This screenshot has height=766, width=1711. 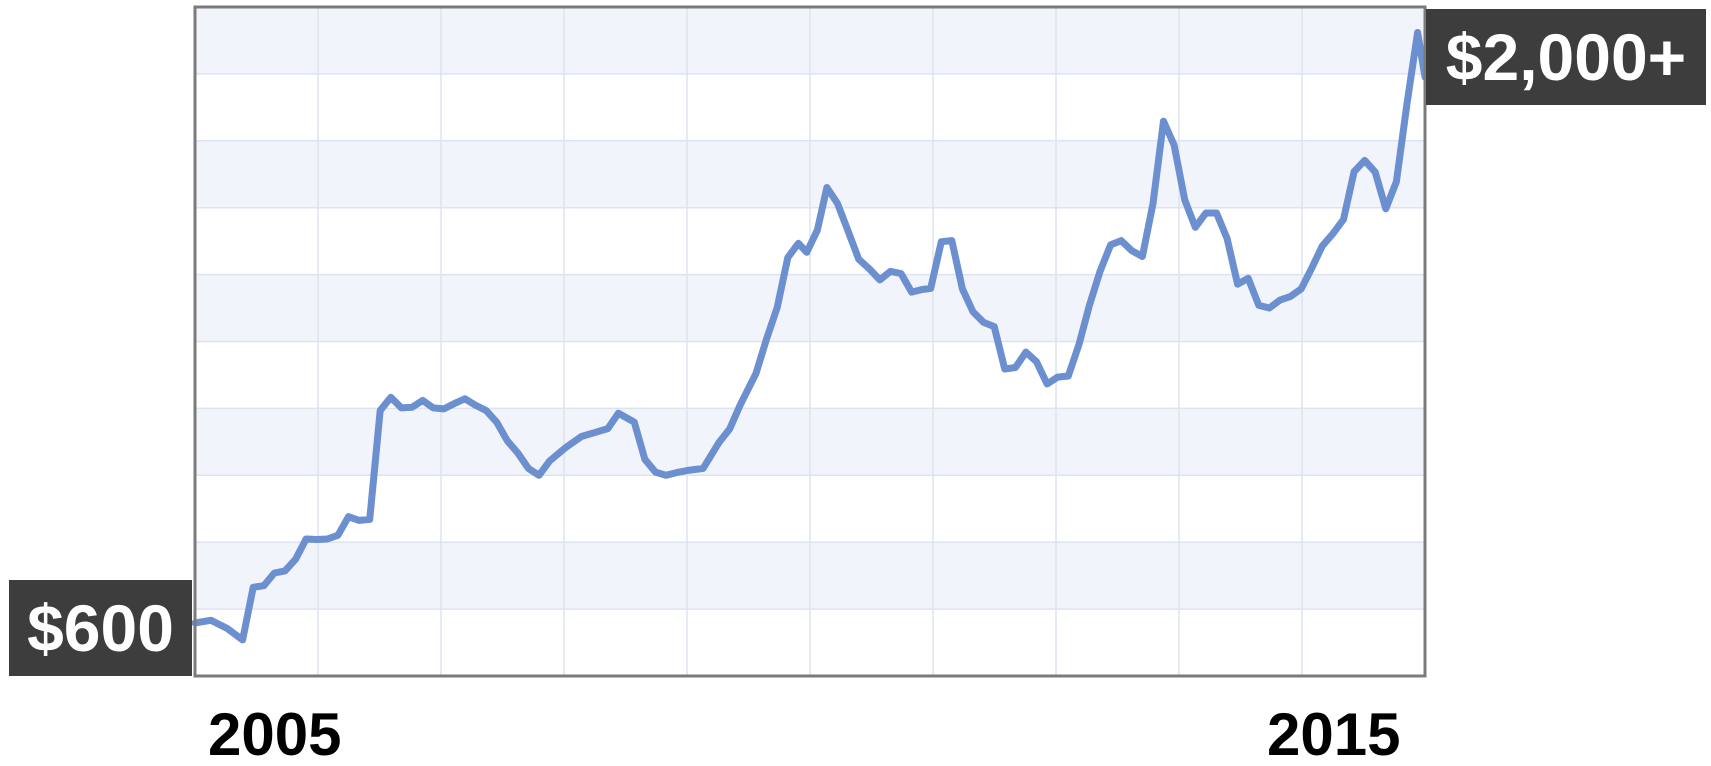 I want to click on end-price-label: $2,000+, so click(x=1566, y=57).